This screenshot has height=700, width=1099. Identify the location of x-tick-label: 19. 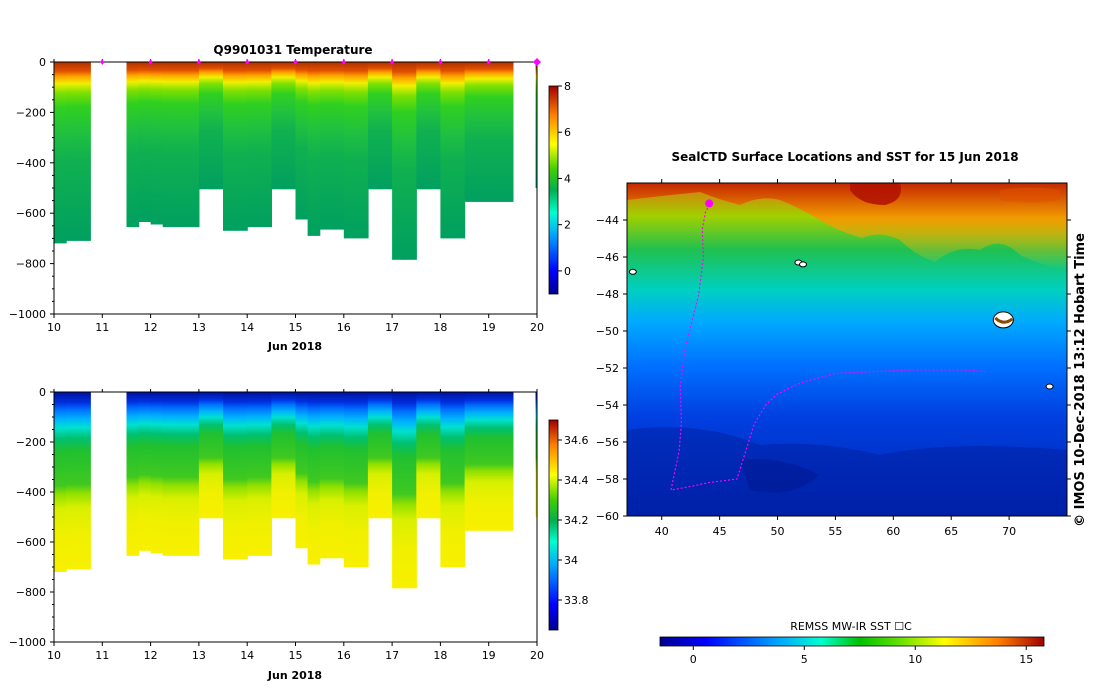
(489, 327).